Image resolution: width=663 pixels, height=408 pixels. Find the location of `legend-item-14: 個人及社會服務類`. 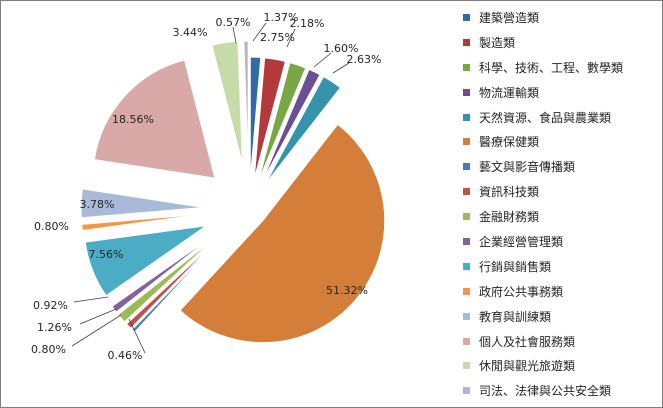

legend-item-14: 個人及社會服務類 is located at coordinates (561, 341).